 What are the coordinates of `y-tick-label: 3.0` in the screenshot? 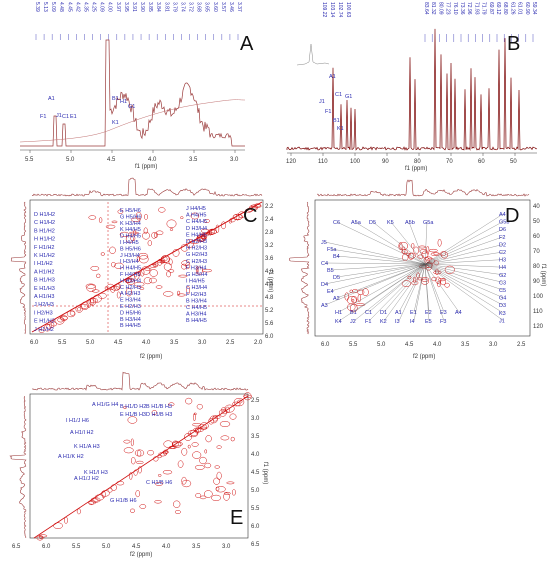 It's located at (255, 419).